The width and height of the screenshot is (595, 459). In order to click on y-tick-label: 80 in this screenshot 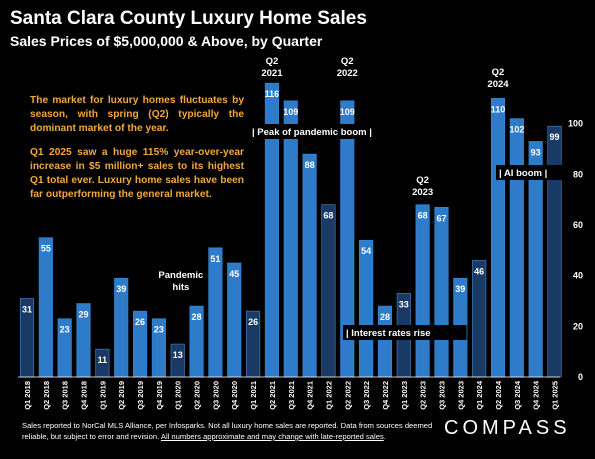, I will do `click(578, 174)`.